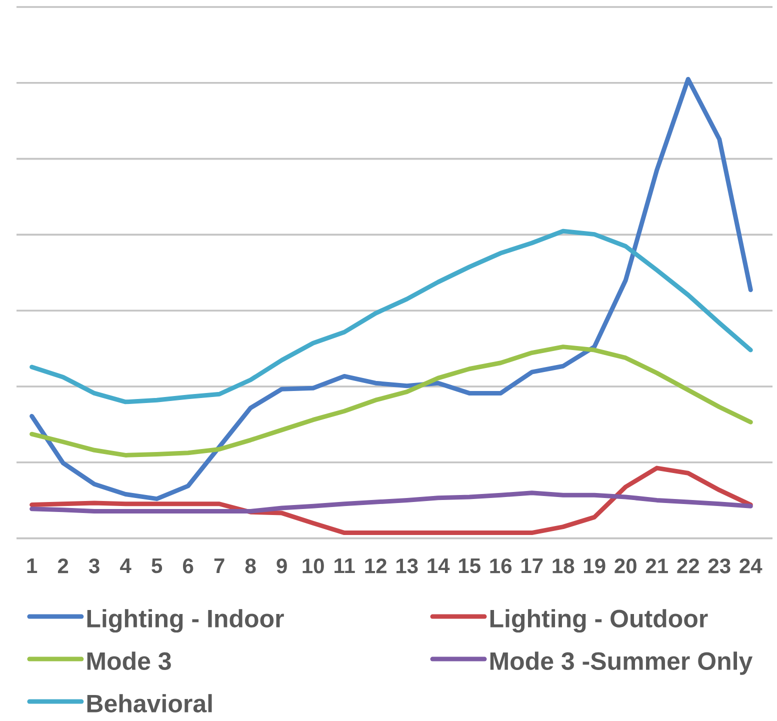 The image size is (777, 721). I want to click on x-tick-label: 19, so click(595, 566).